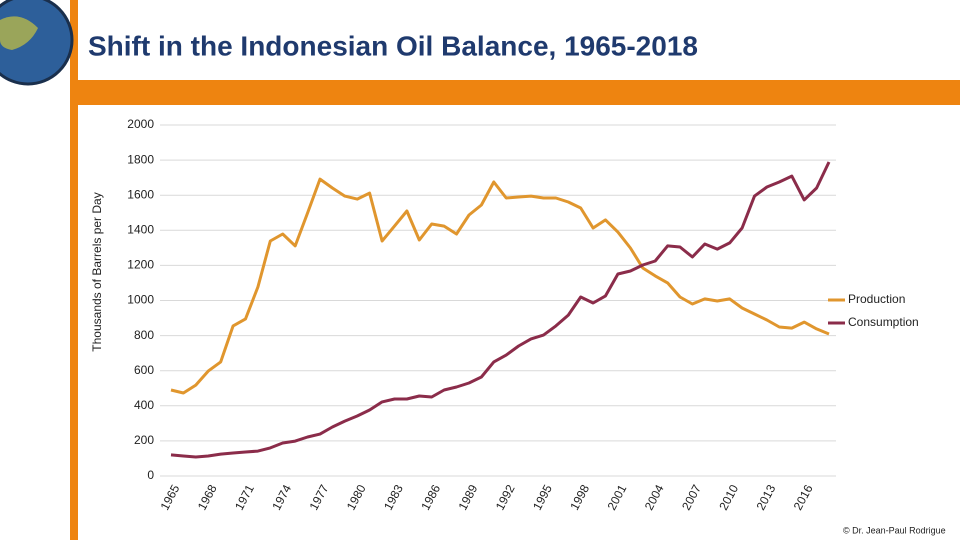  I want to click on y-tick-label: 400, so click(144, 405).